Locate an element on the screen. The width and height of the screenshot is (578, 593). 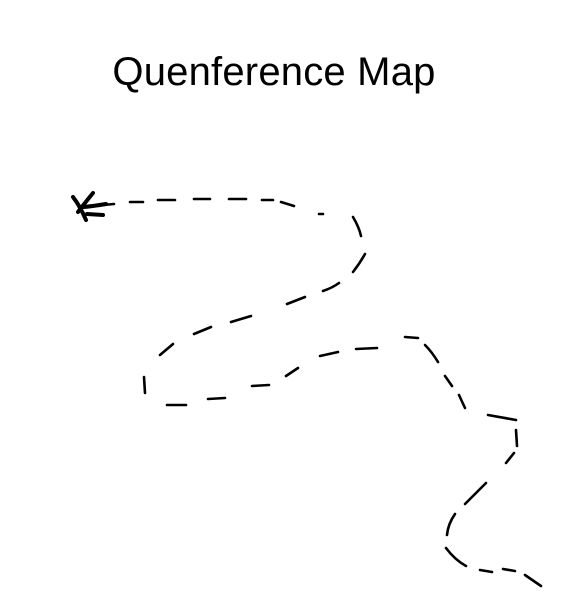
x-mark-icon is located at coordinates (89, 206).